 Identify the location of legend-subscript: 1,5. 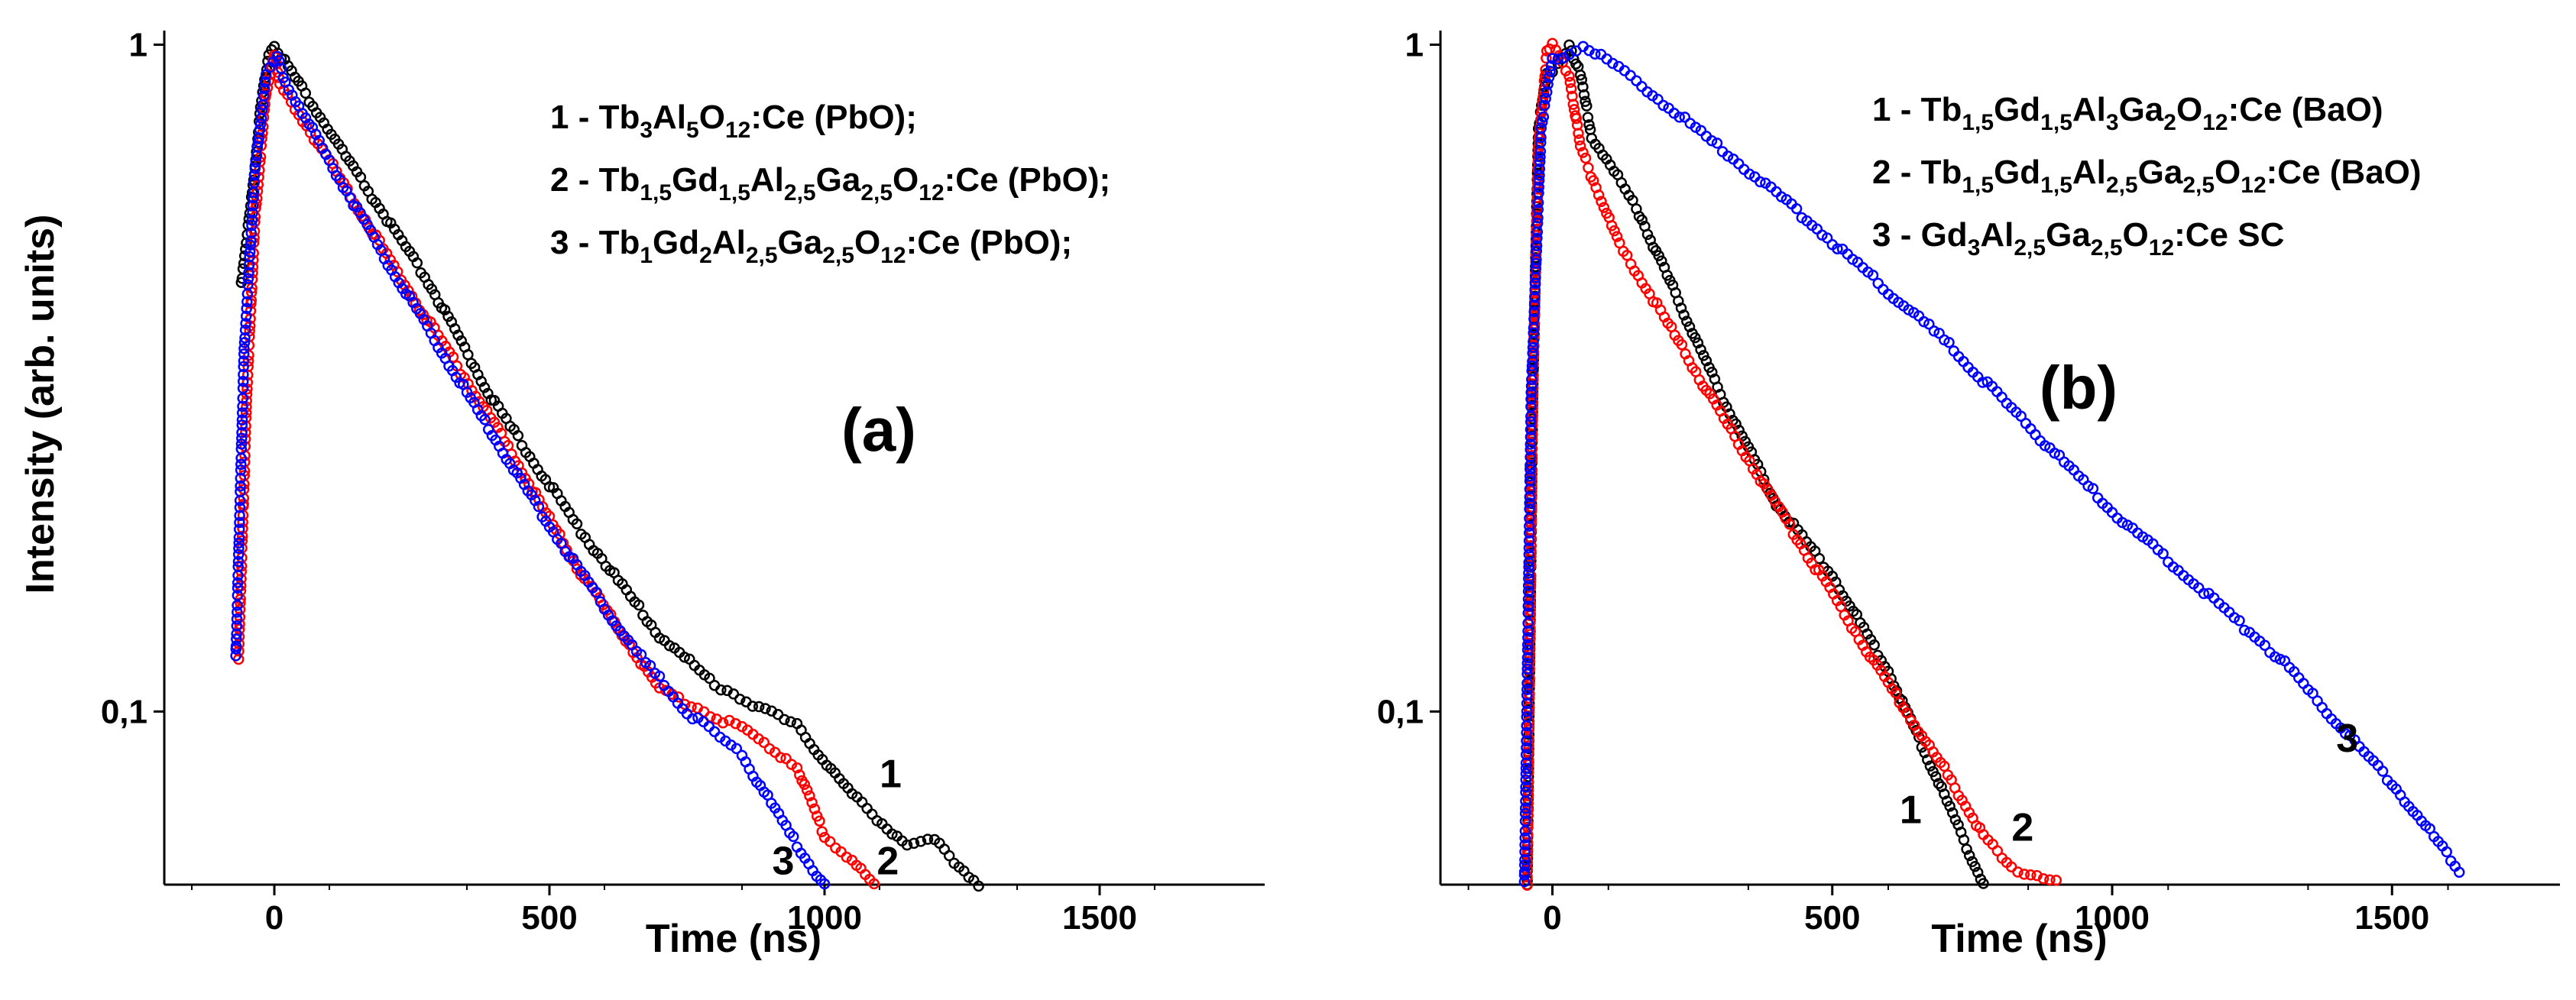
(1978, 122).